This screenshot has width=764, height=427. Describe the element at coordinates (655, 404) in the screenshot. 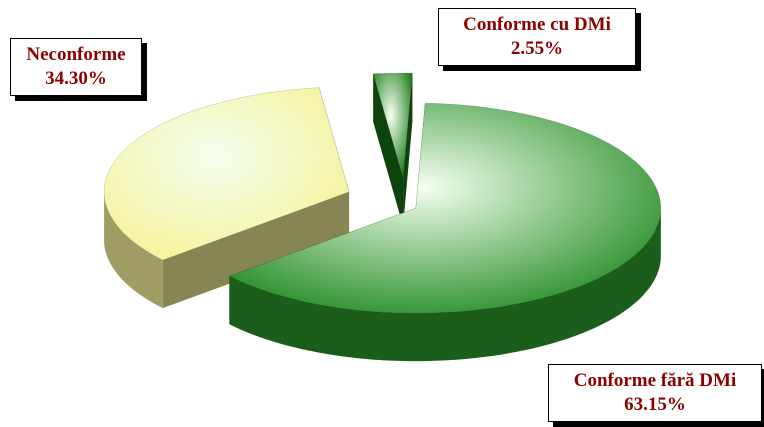

I see `slice-value: 63.15%` at that location.